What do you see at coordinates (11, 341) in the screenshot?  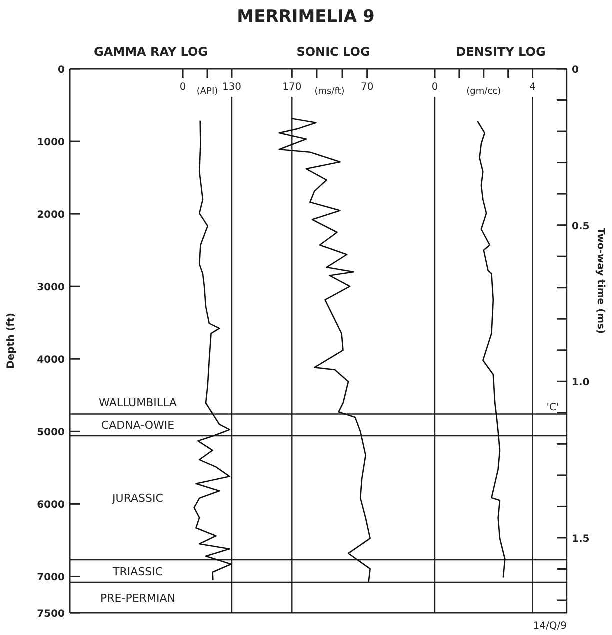 I see `y-axis-title: Depth (ft)` at bounding box center [11, 341].